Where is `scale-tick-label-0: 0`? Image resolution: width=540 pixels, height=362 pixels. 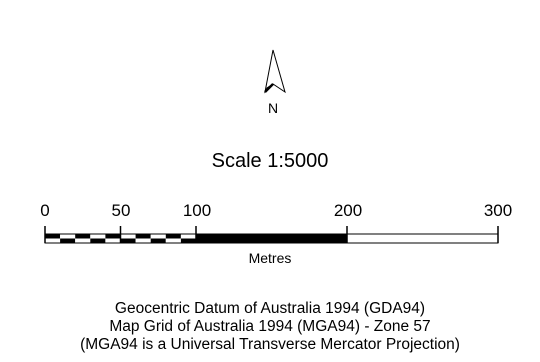
scale-tick-label-0: 0 is located at coordinates (45, 210).